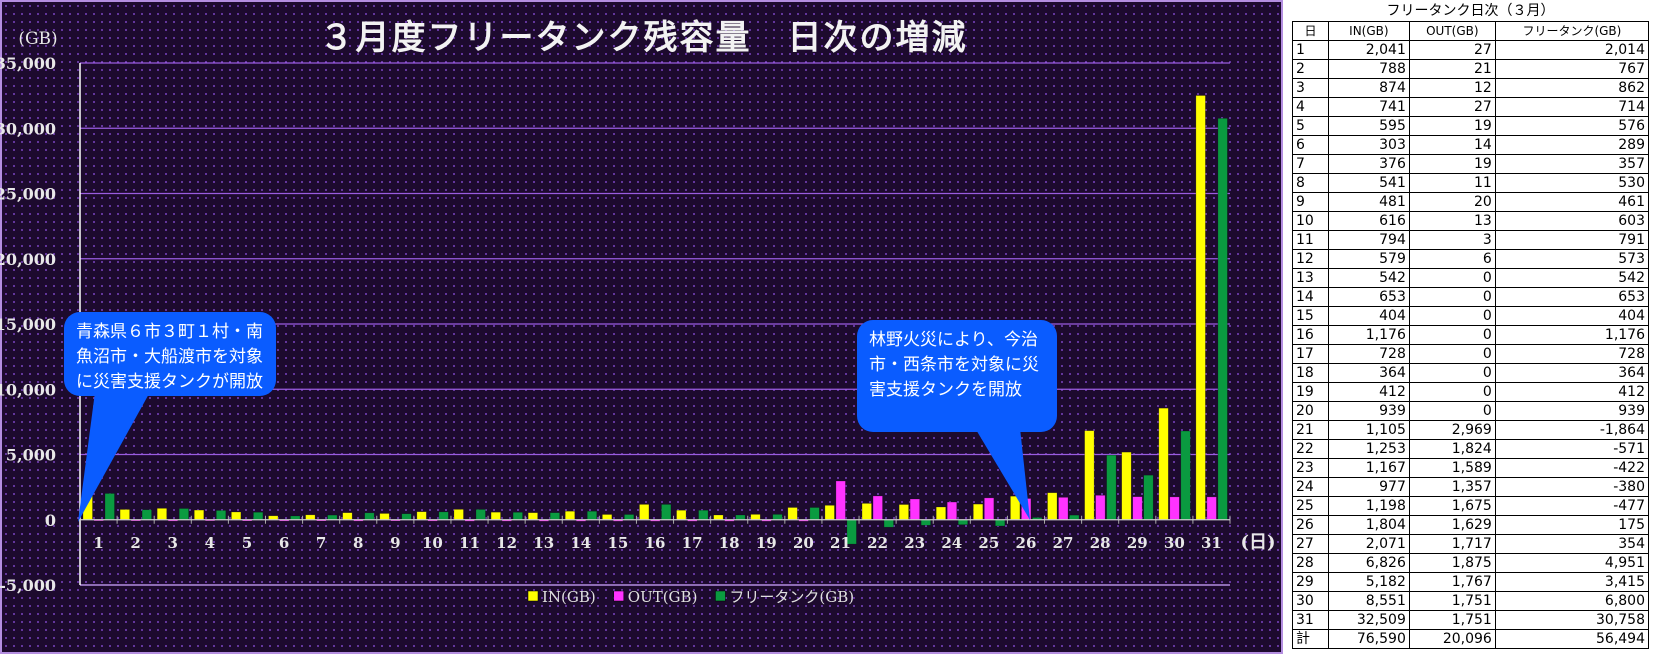 The height and width of the screenshot is (654, 1655). What do you see at coordinates (1452, 259) in the screenshot?
I see `table-cell: 6` at bounding box center [1452, 259].